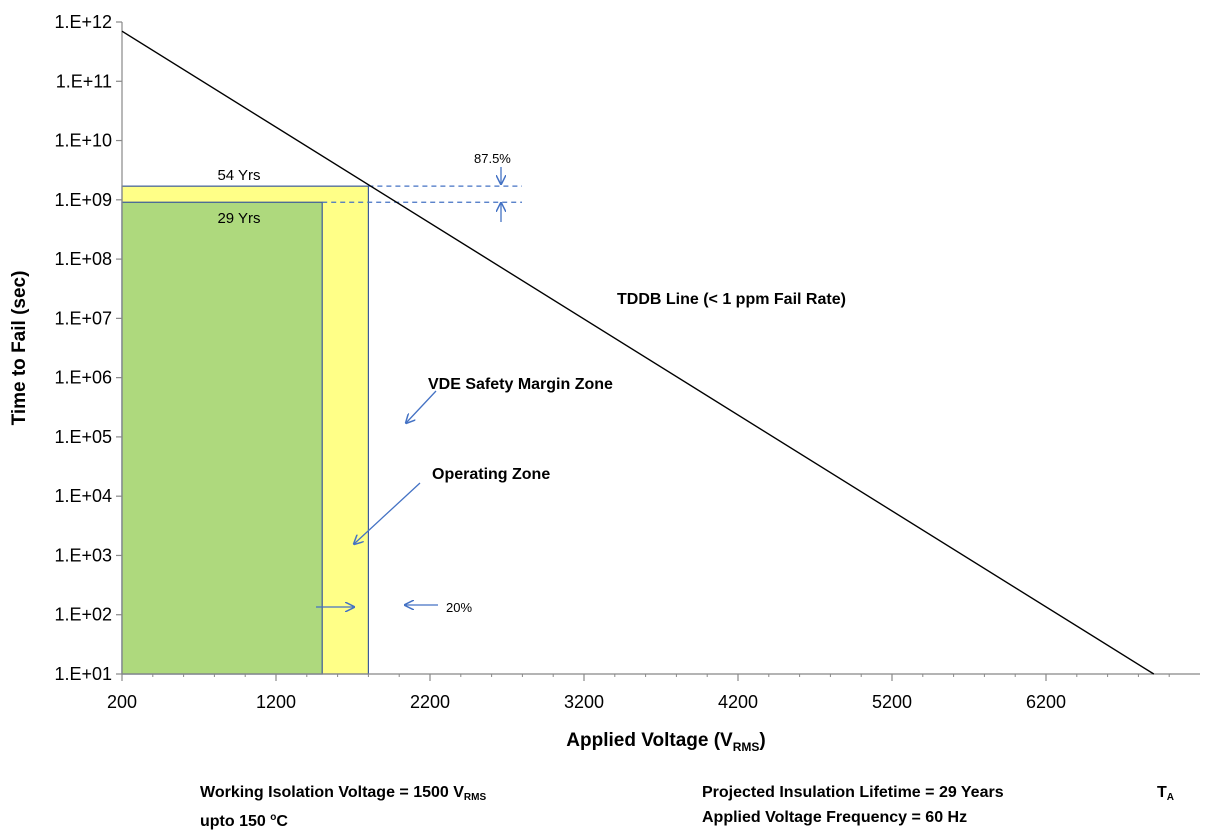 This screenshot has width=1207, height=833. What do you see at coordinates (83, 200) in the screenshot?
I see `y-tick-label: 1.E+09` at bounding box center [83, 200].